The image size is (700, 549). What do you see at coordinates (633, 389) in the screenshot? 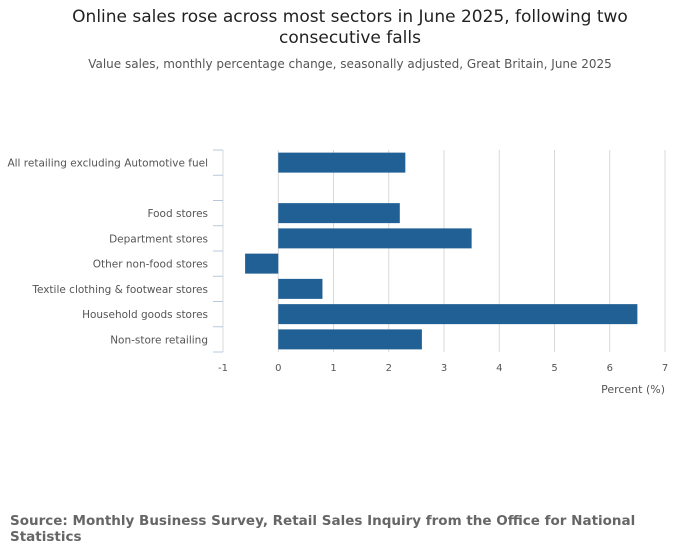
I see `x-axis-title: Percent (%)` at bounding box center [633, 389].